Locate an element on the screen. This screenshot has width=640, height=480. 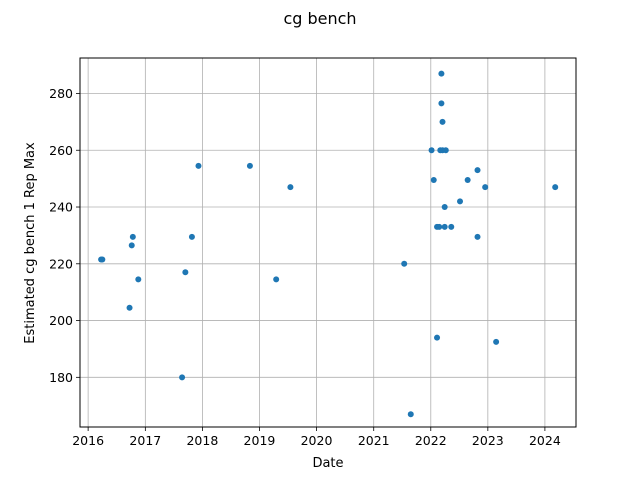
x-axis-label: Date is located at coordinates (327, 463).